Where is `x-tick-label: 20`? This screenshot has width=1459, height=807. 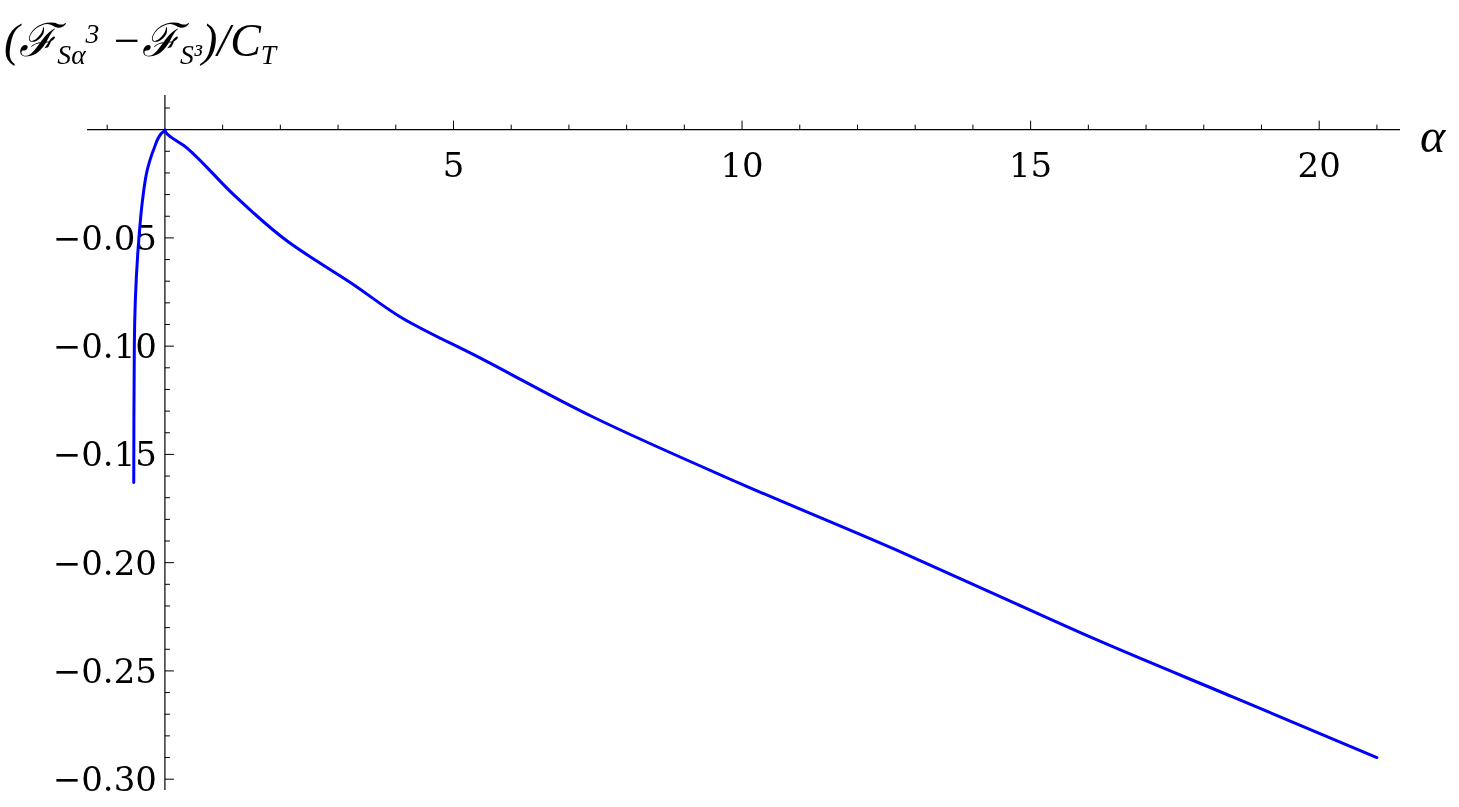
x-tick-label: 20 is located at coordinates (1319, 164).